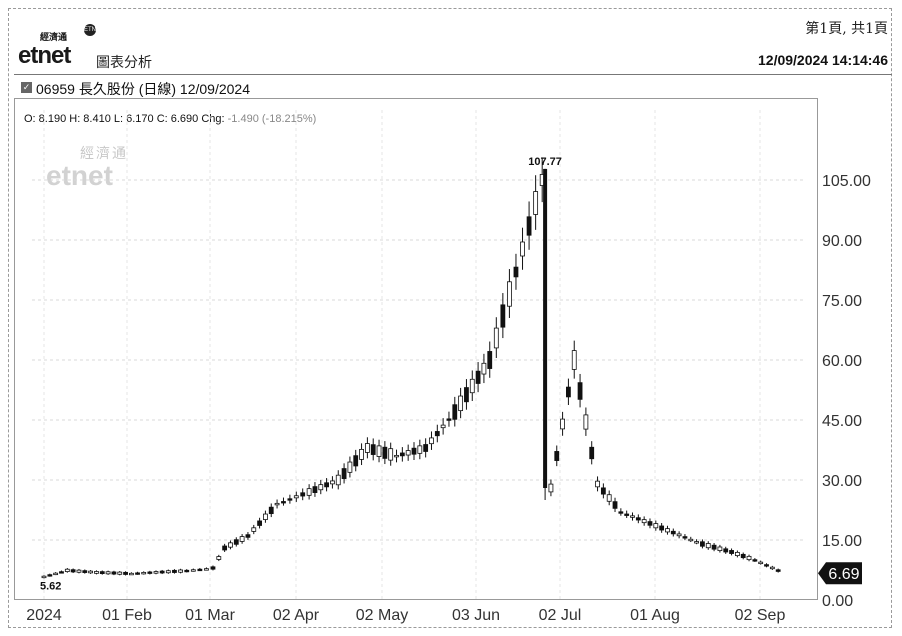  What do you see at coordinates (545, 162) in the screenshot?
I see `high-annotation: 107.77` at bounding box center [545, 162].